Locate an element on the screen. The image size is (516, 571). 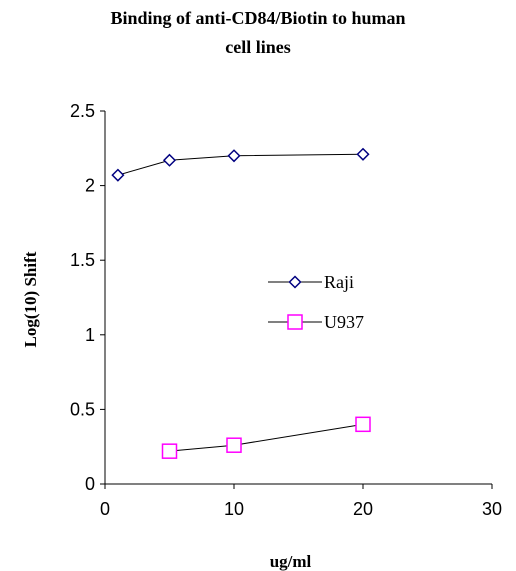
y-tick-label: 2 is located at coordinates (90, 186).